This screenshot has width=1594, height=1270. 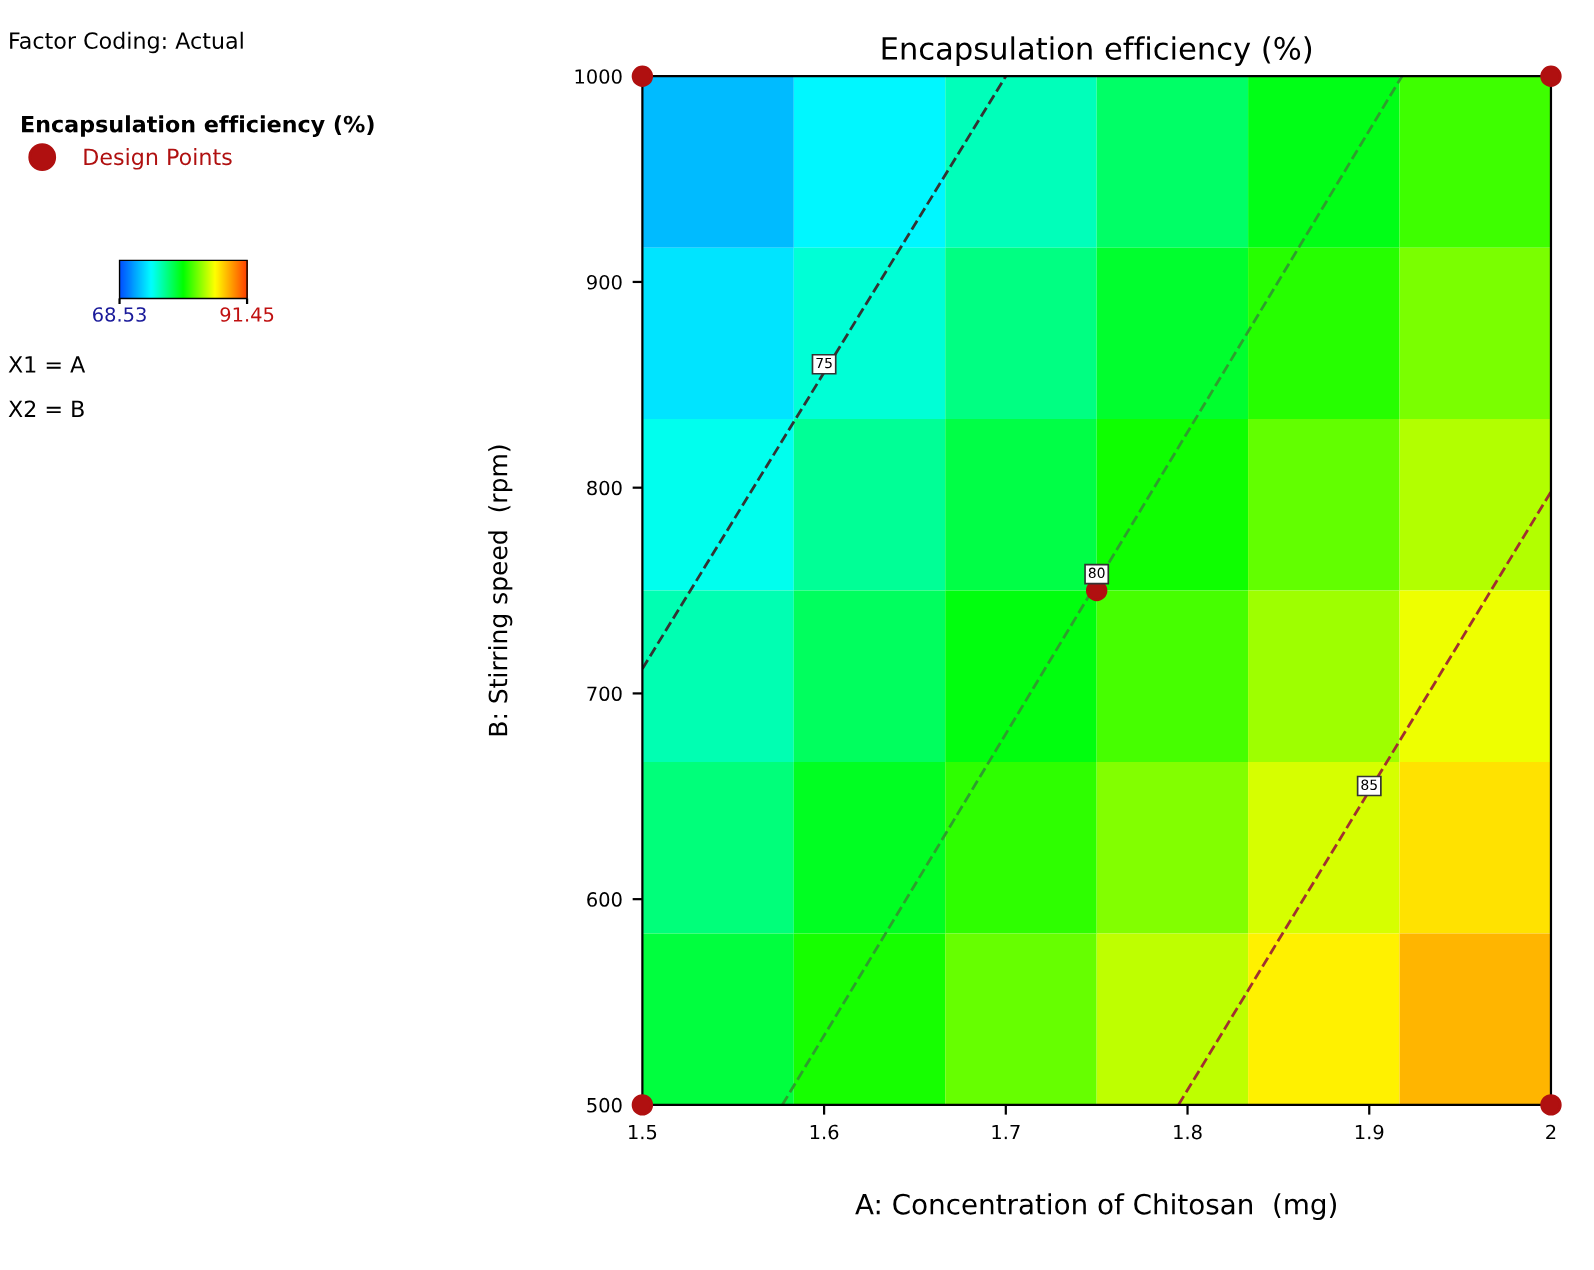 I want to click on y-tick-label: 900, so click(x=604, y=282).